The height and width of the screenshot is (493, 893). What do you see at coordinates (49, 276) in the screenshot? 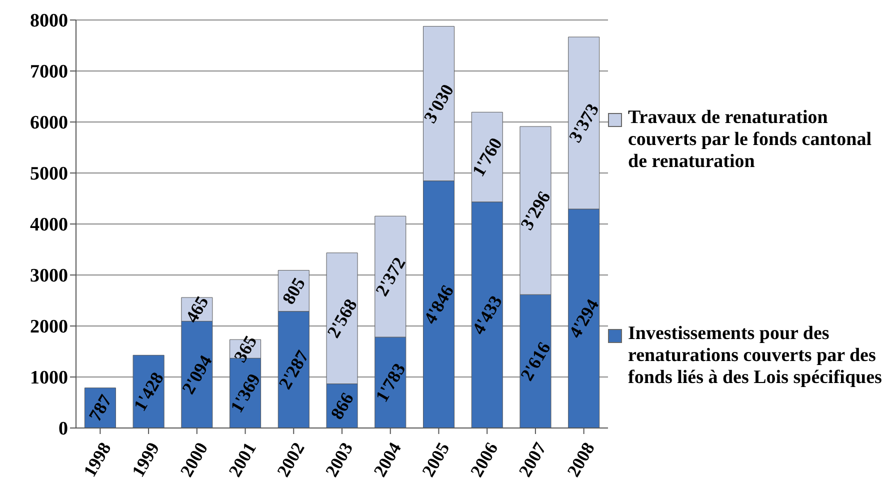
I see `y-tick-label: 3000` at bounding box center [49, 276].